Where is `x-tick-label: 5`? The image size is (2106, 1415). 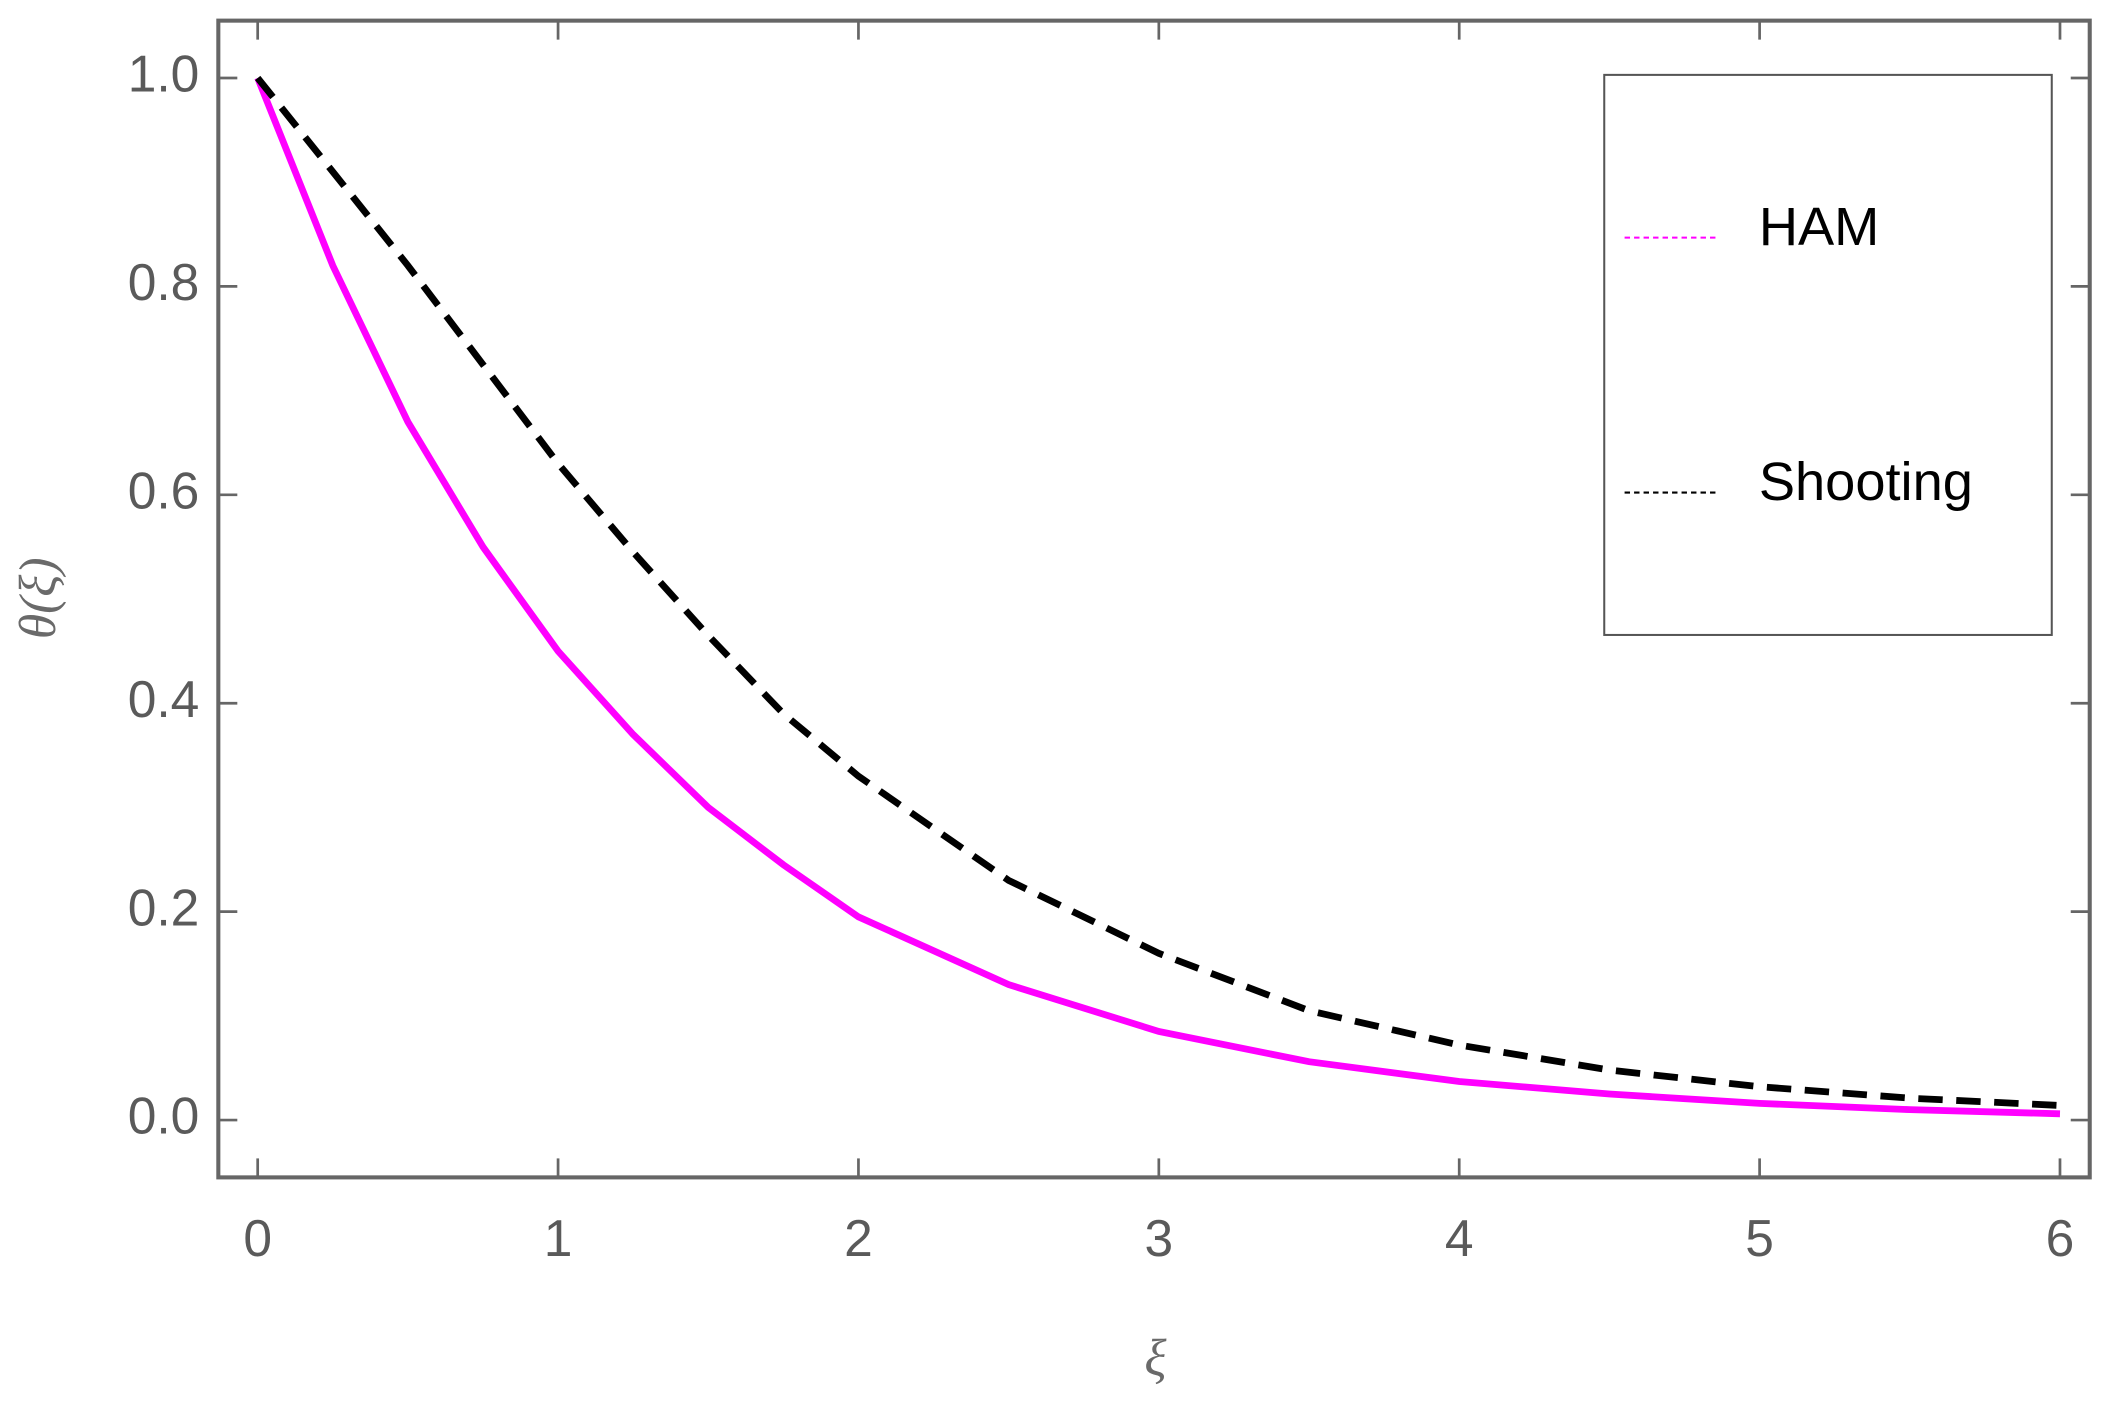 x-tick-label: 5 is located at coordinates (1759, 1238).